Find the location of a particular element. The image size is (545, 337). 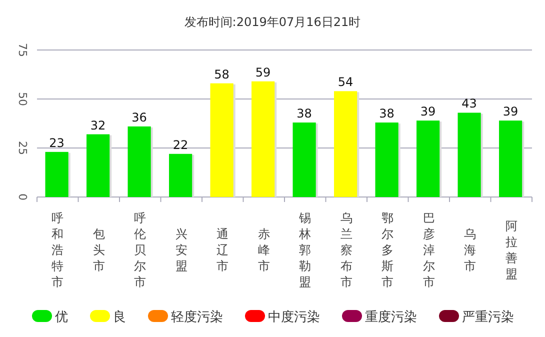

legend-label: 中度污染 is located at coordinates (294, 317).